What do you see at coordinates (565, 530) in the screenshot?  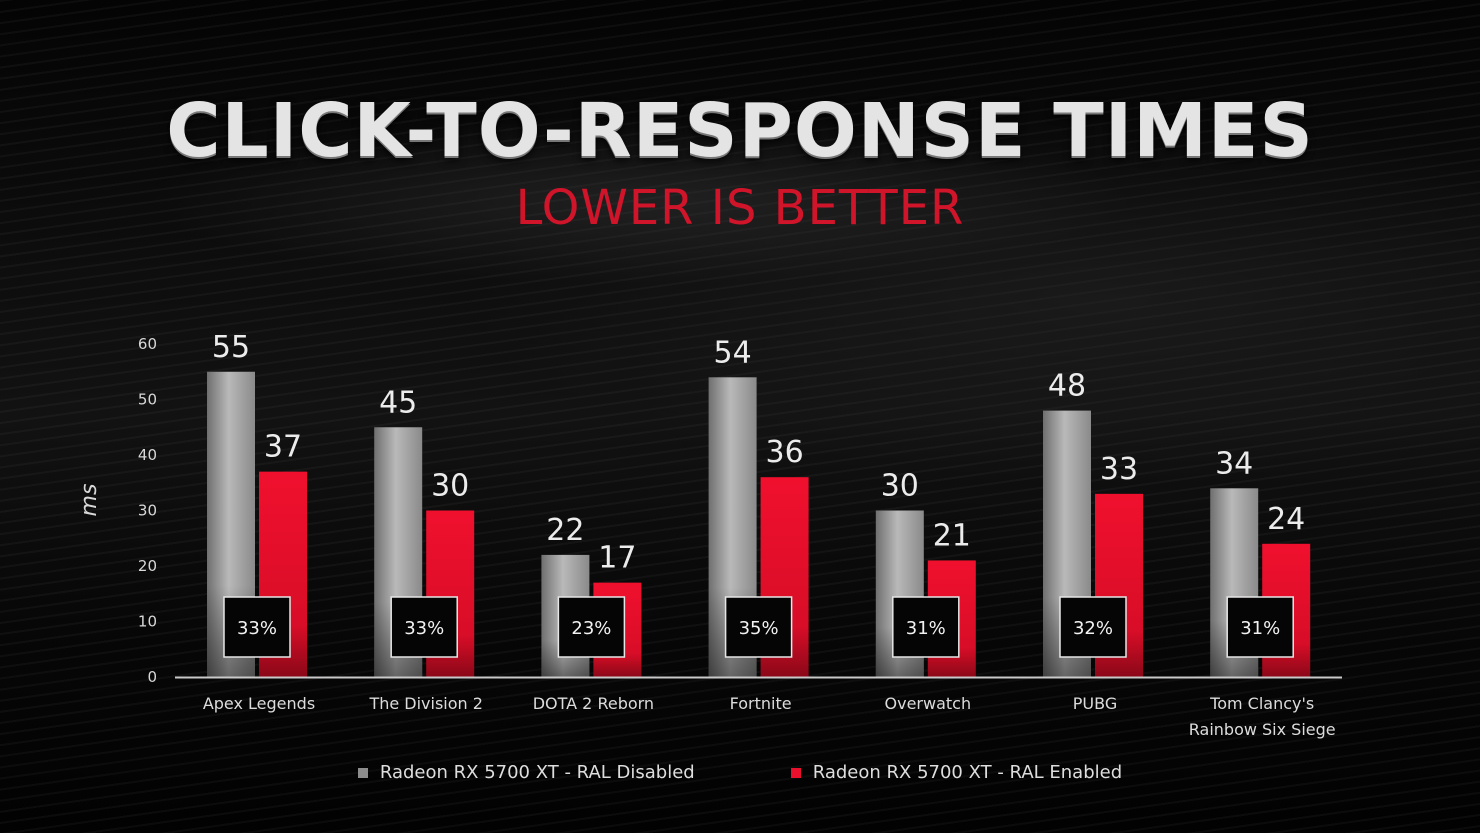 I see `data-label-ral-disabled: 22` at bounding box center [565, 530].